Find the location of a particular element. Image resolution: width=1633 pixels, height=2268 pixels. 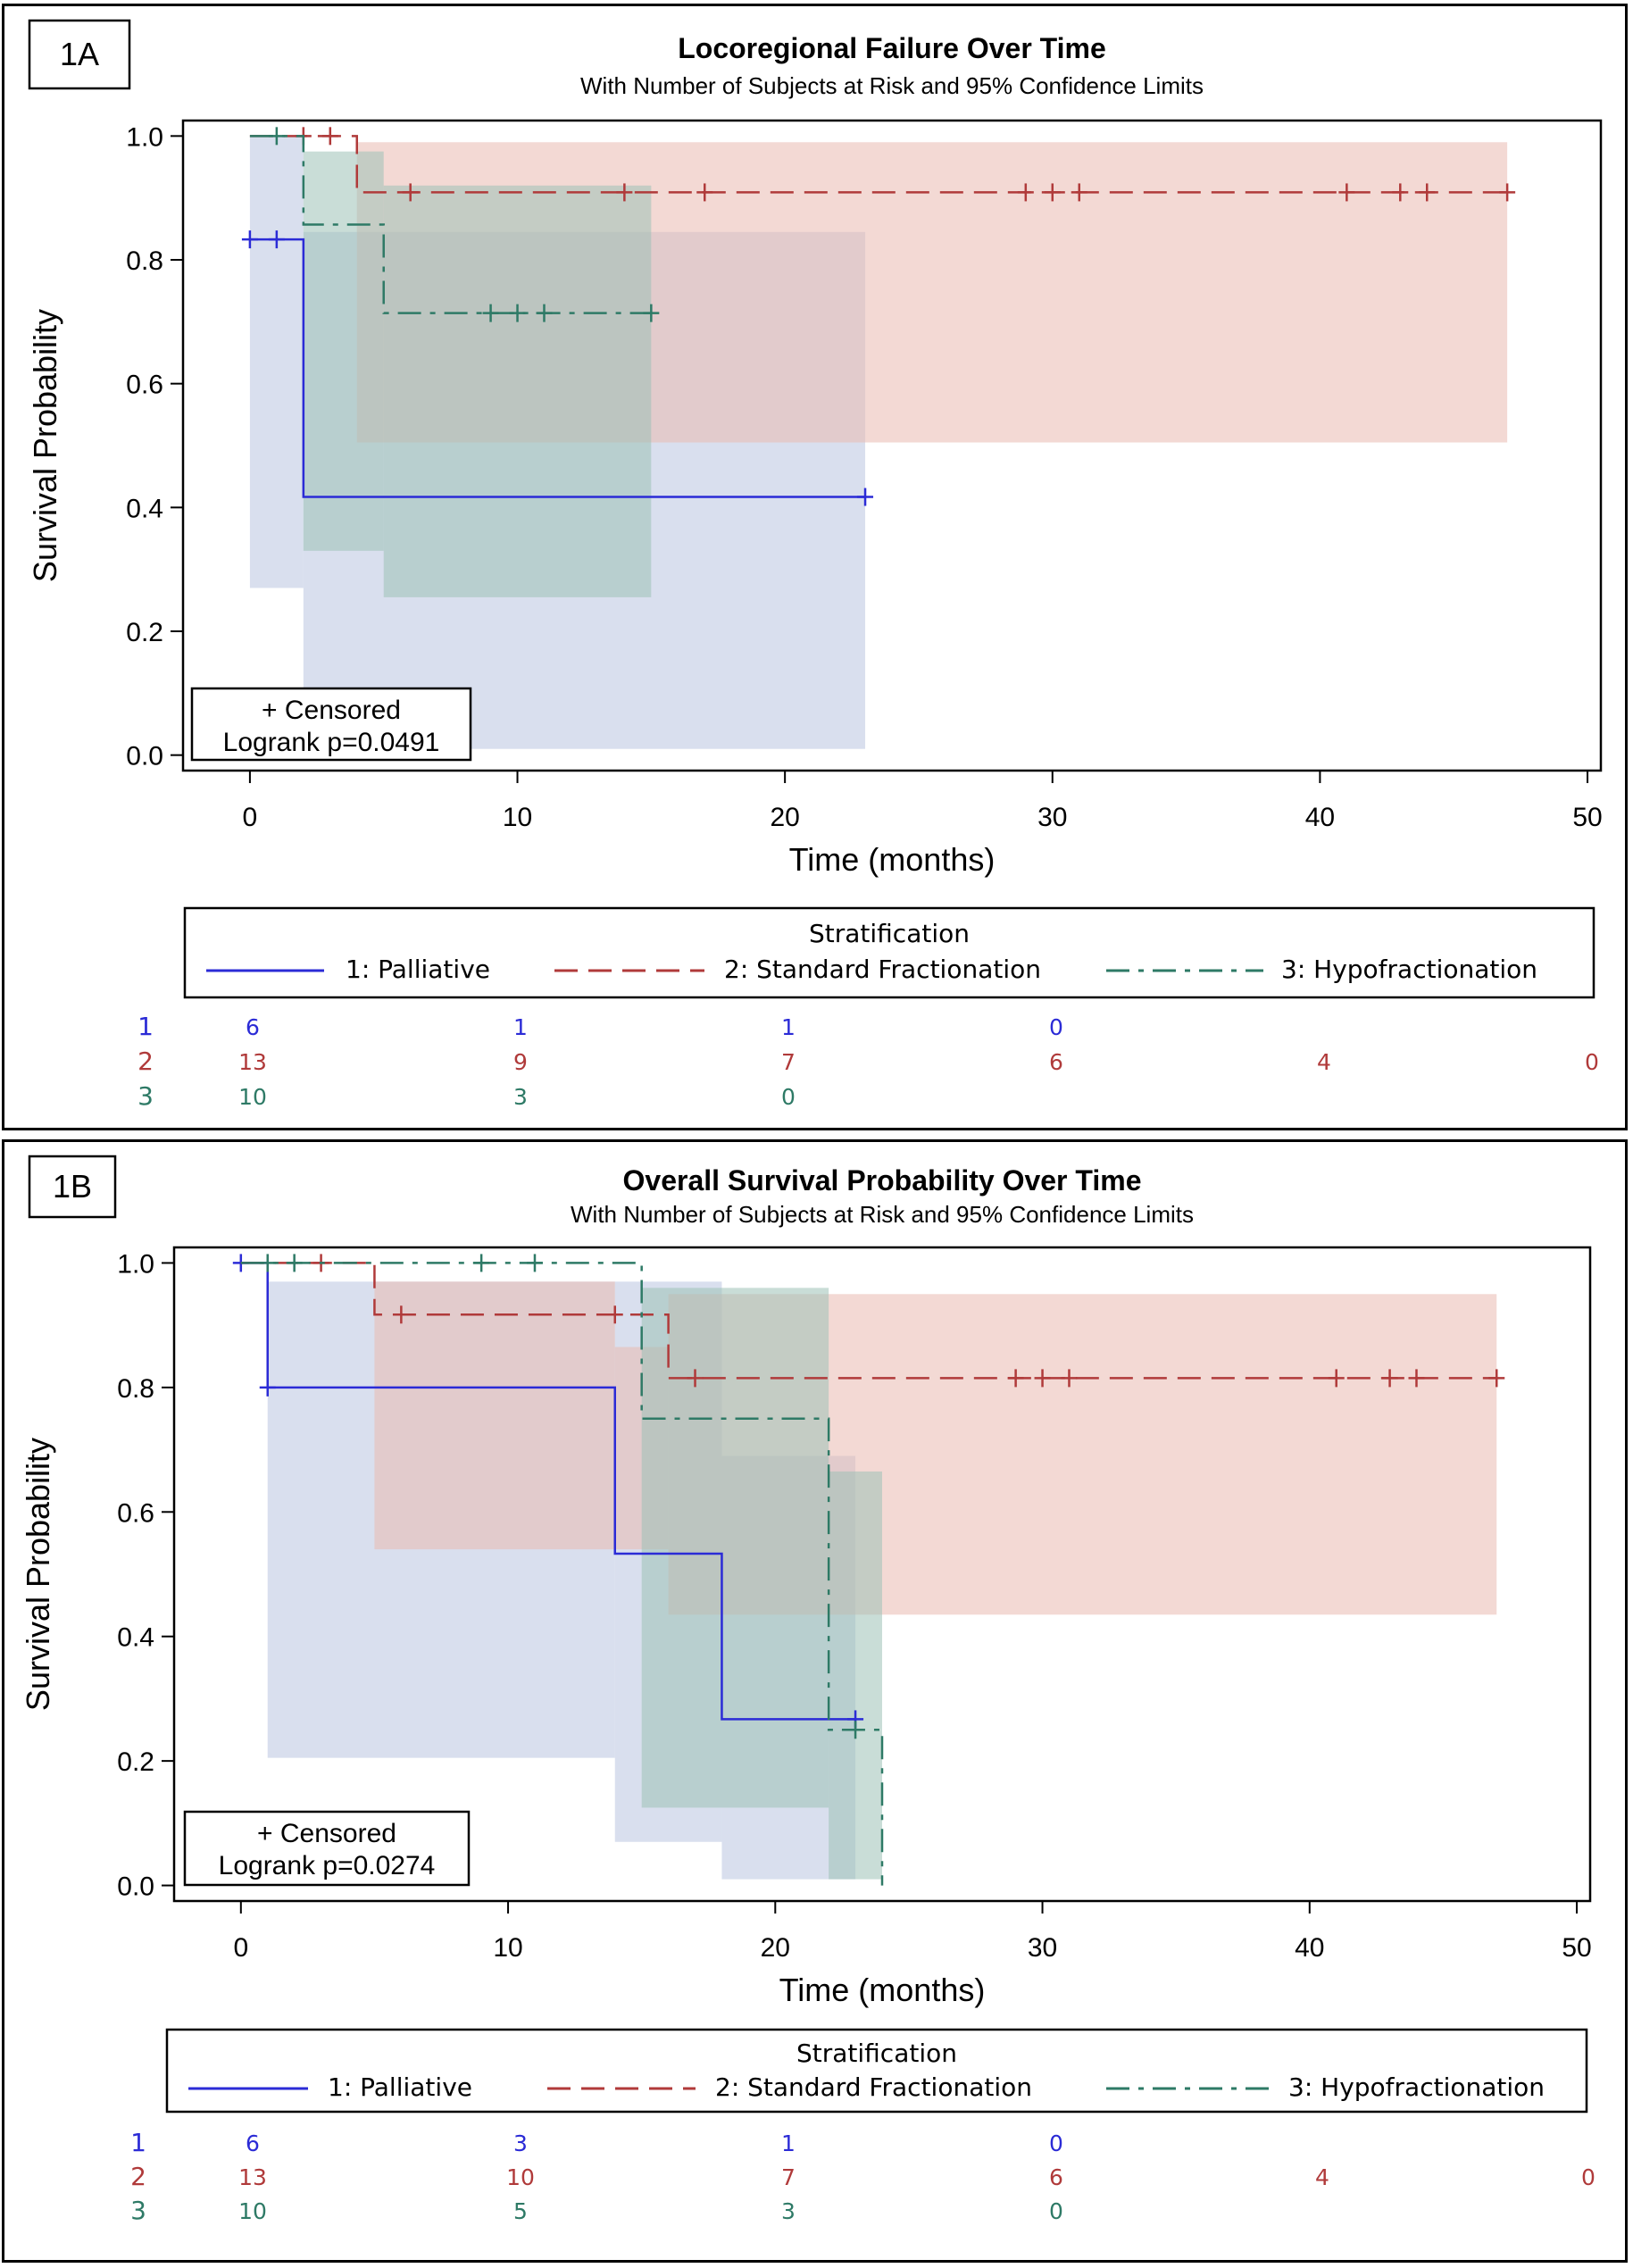

panel-label: 1A is located at coordinates (79, 54).